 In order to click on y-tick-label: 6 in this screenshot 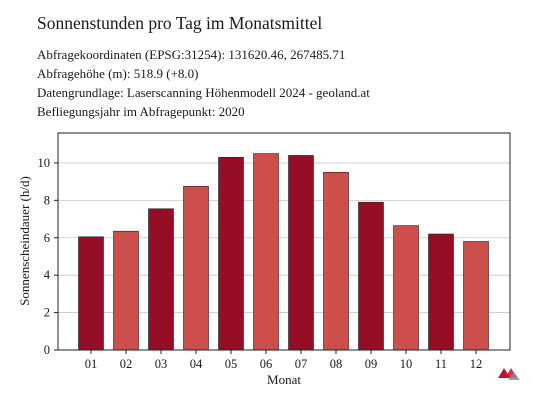, I will do `click(47, 238)`.